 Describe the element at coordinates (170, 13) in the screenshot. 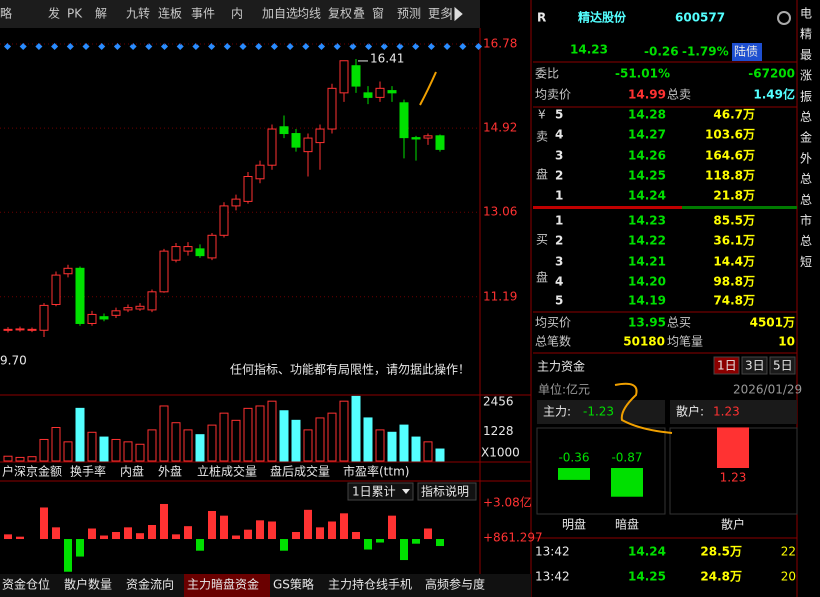

I see `toolbar-button: 连板` at that location.